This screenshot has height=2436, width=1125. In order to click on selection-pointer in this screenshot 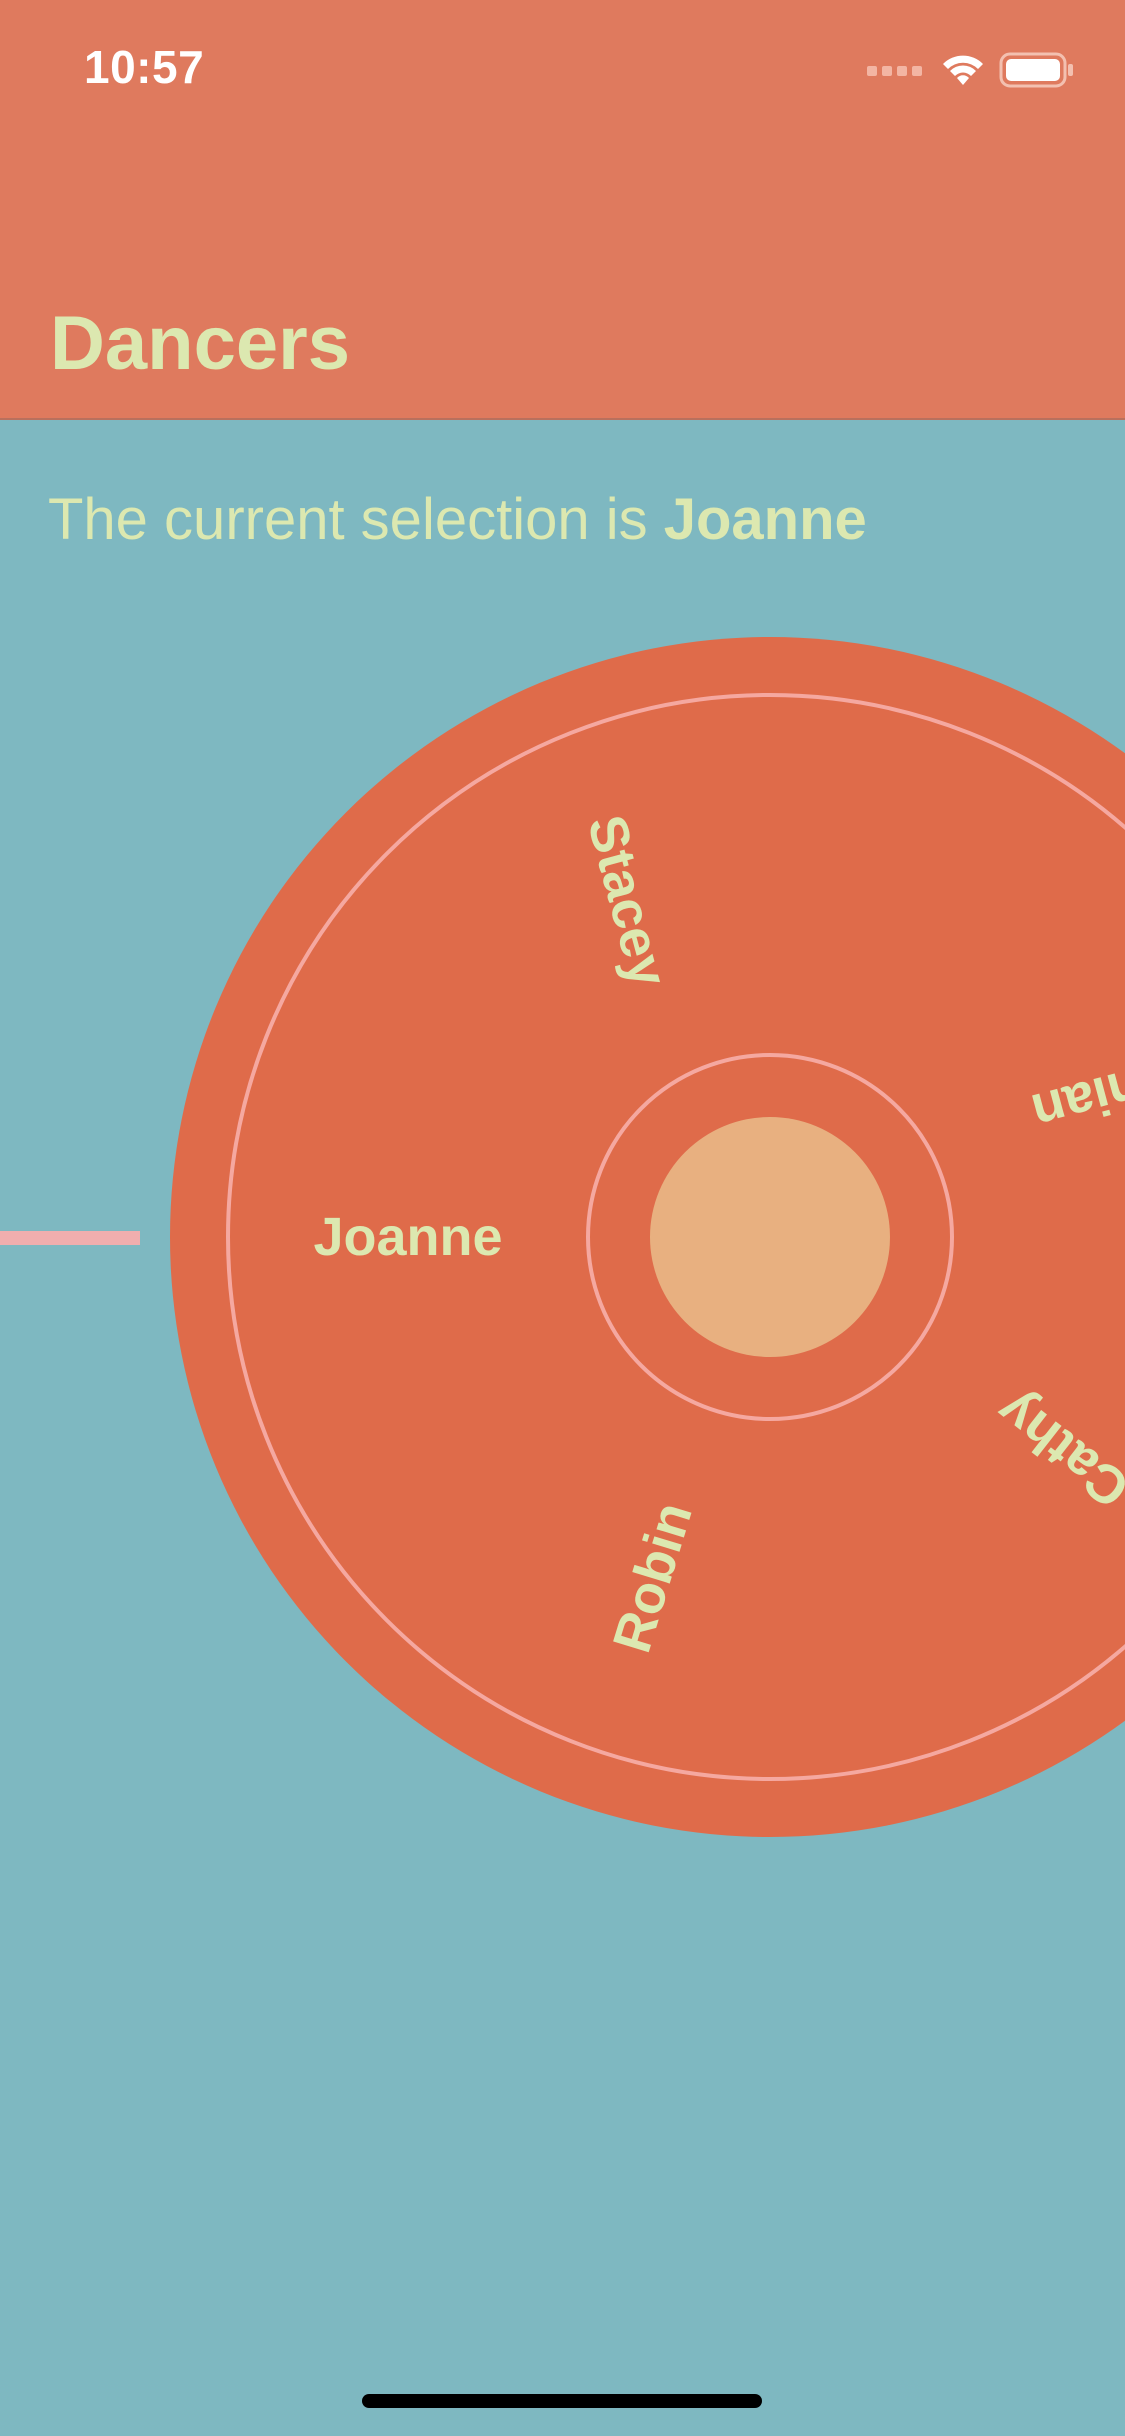, I will do `click(70, 1238)`.